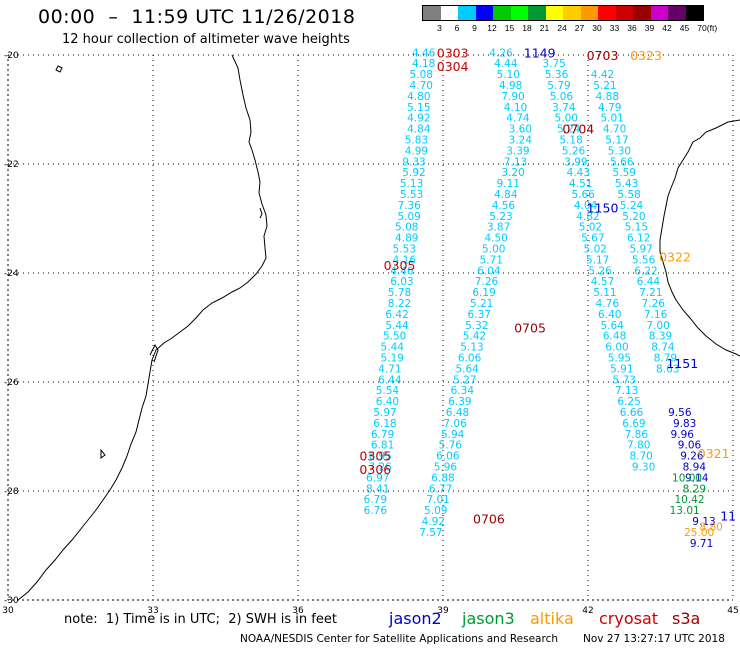 Image resolution: width=740 pixels, height=650 pixels. What do you see at coordinates (650, 293) in the screenshot?
I see `swh-value: 7.21` at bounding box center [650, 293].